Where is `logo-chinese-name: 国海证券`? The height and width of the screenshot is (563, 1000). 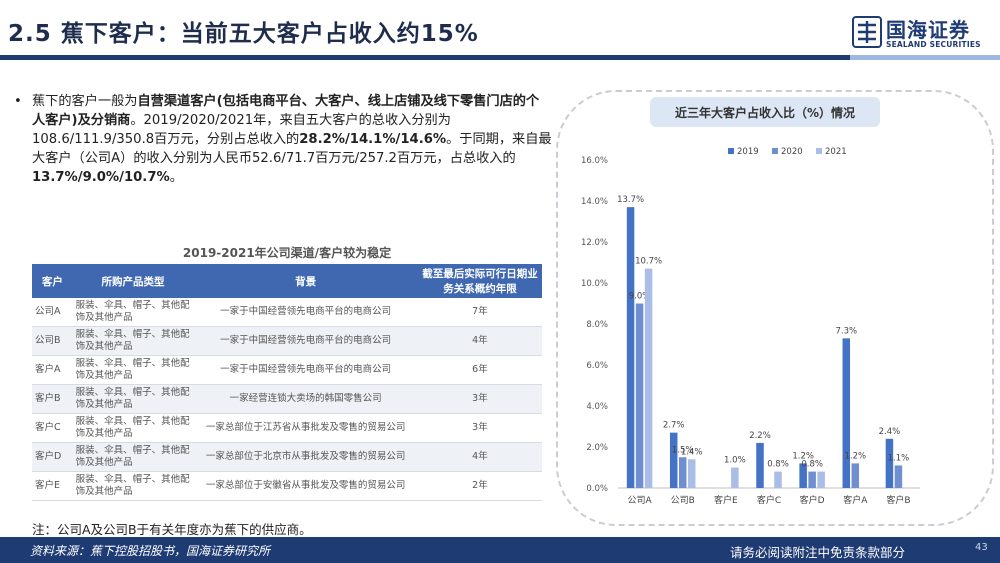
logo-chinese-name: 国海证券 is located at coordinates (928, 30).